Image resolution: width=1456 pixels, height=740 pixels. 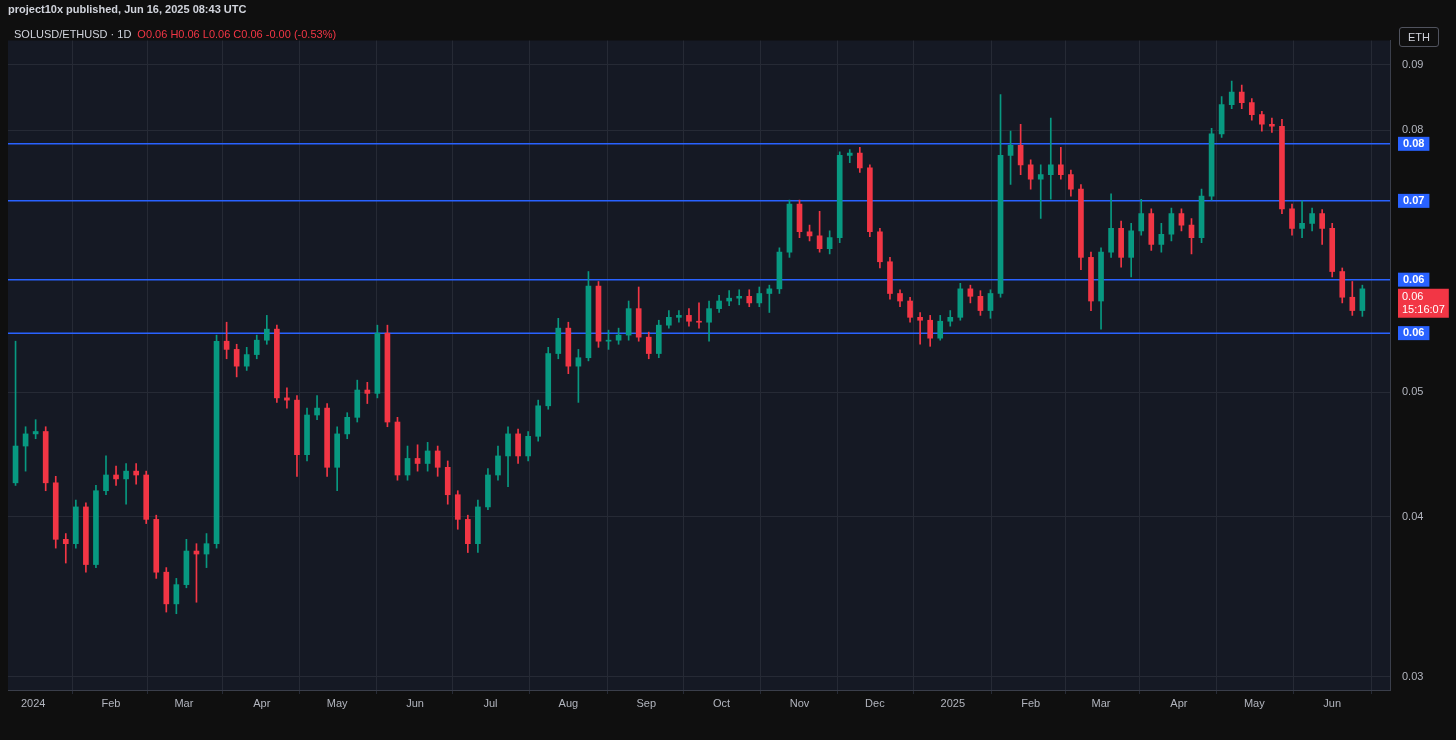 What do you see at coordinates (722, 702) in the screenshot?
I see `x-tick-label: Oct` at bounding box center [722, 702].